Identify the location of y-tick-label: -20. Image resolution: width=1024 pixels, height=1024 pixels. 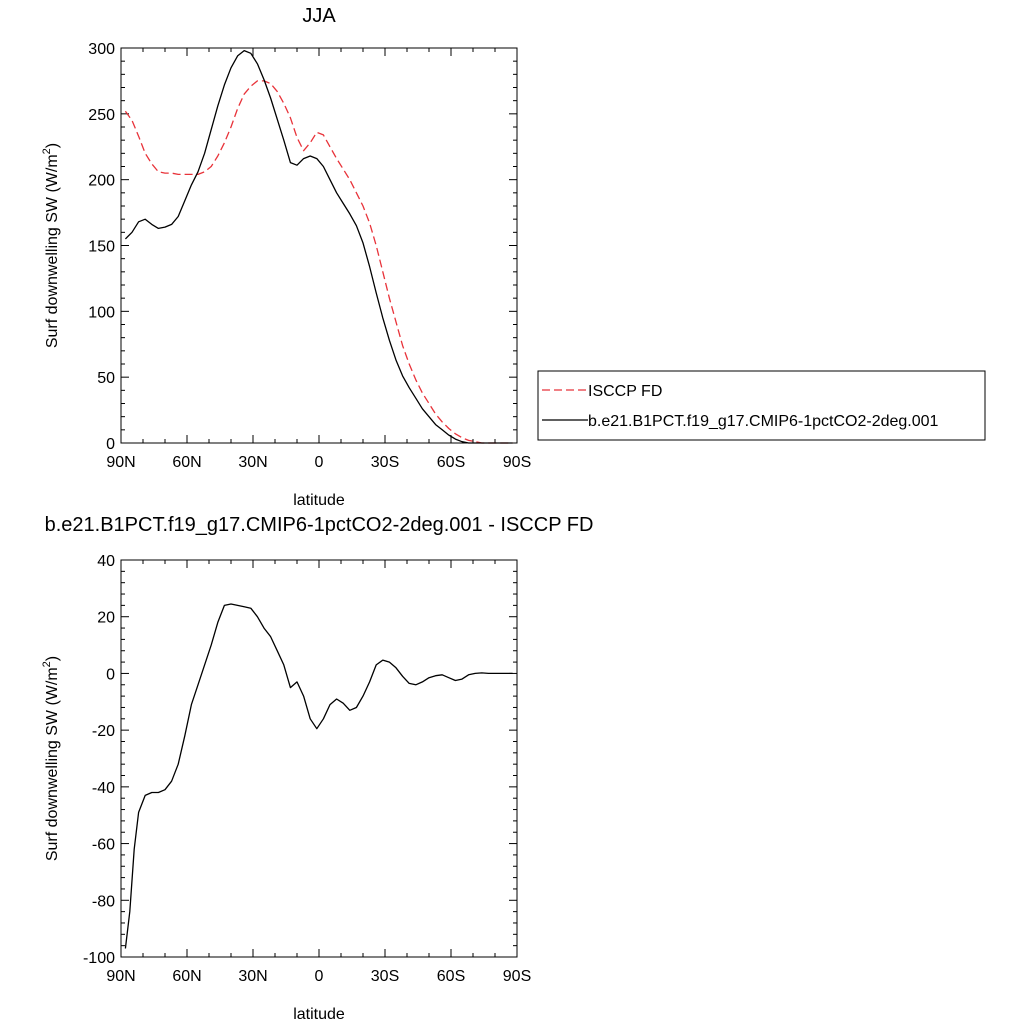
(103, 731).